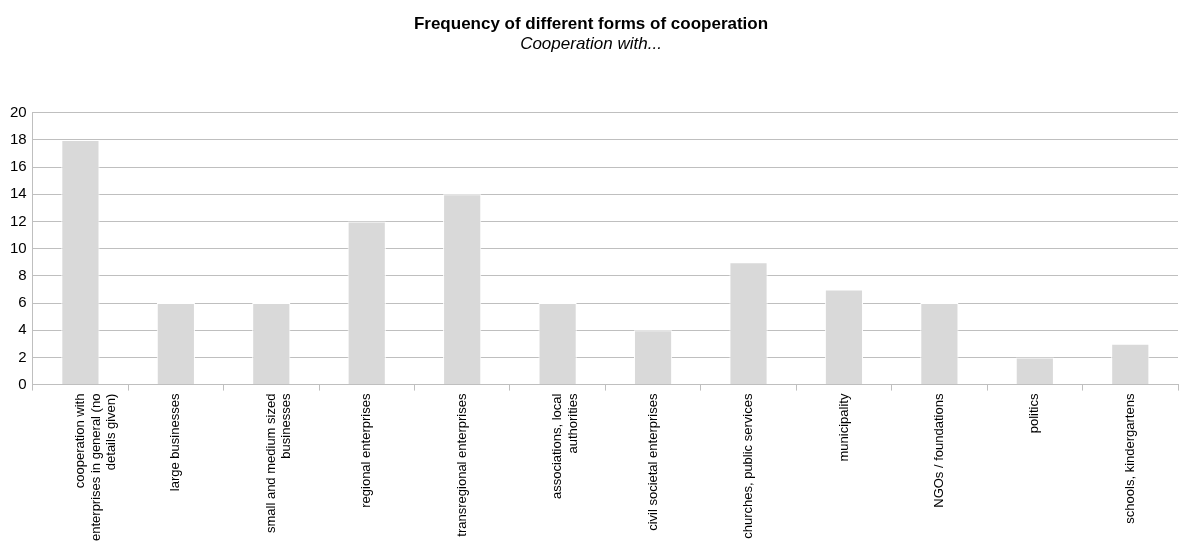  Describe the element at coordinates (22, 302) in the screenshot. I see `y-tick-label: 6` at that location.